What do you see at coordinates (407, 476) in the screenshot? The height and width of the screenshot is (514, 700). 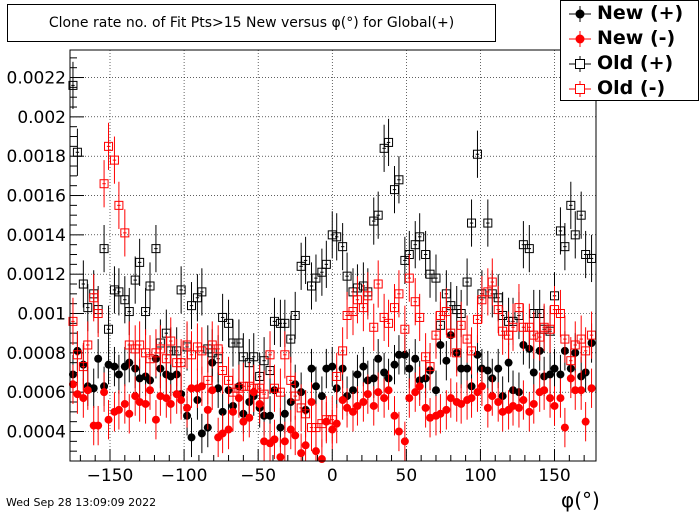 I see `x-tick-label: 50` at bounding box center [407, 476].